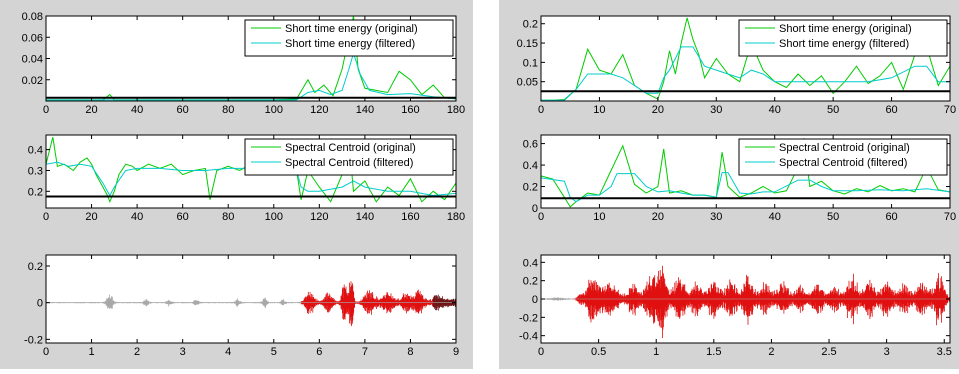 This screenshot has height=374, width=959. What do you see at coordinates (530, 145) in the screenshot?
I see `y-tick-label: 0.6` at bounding box center [530, 145].